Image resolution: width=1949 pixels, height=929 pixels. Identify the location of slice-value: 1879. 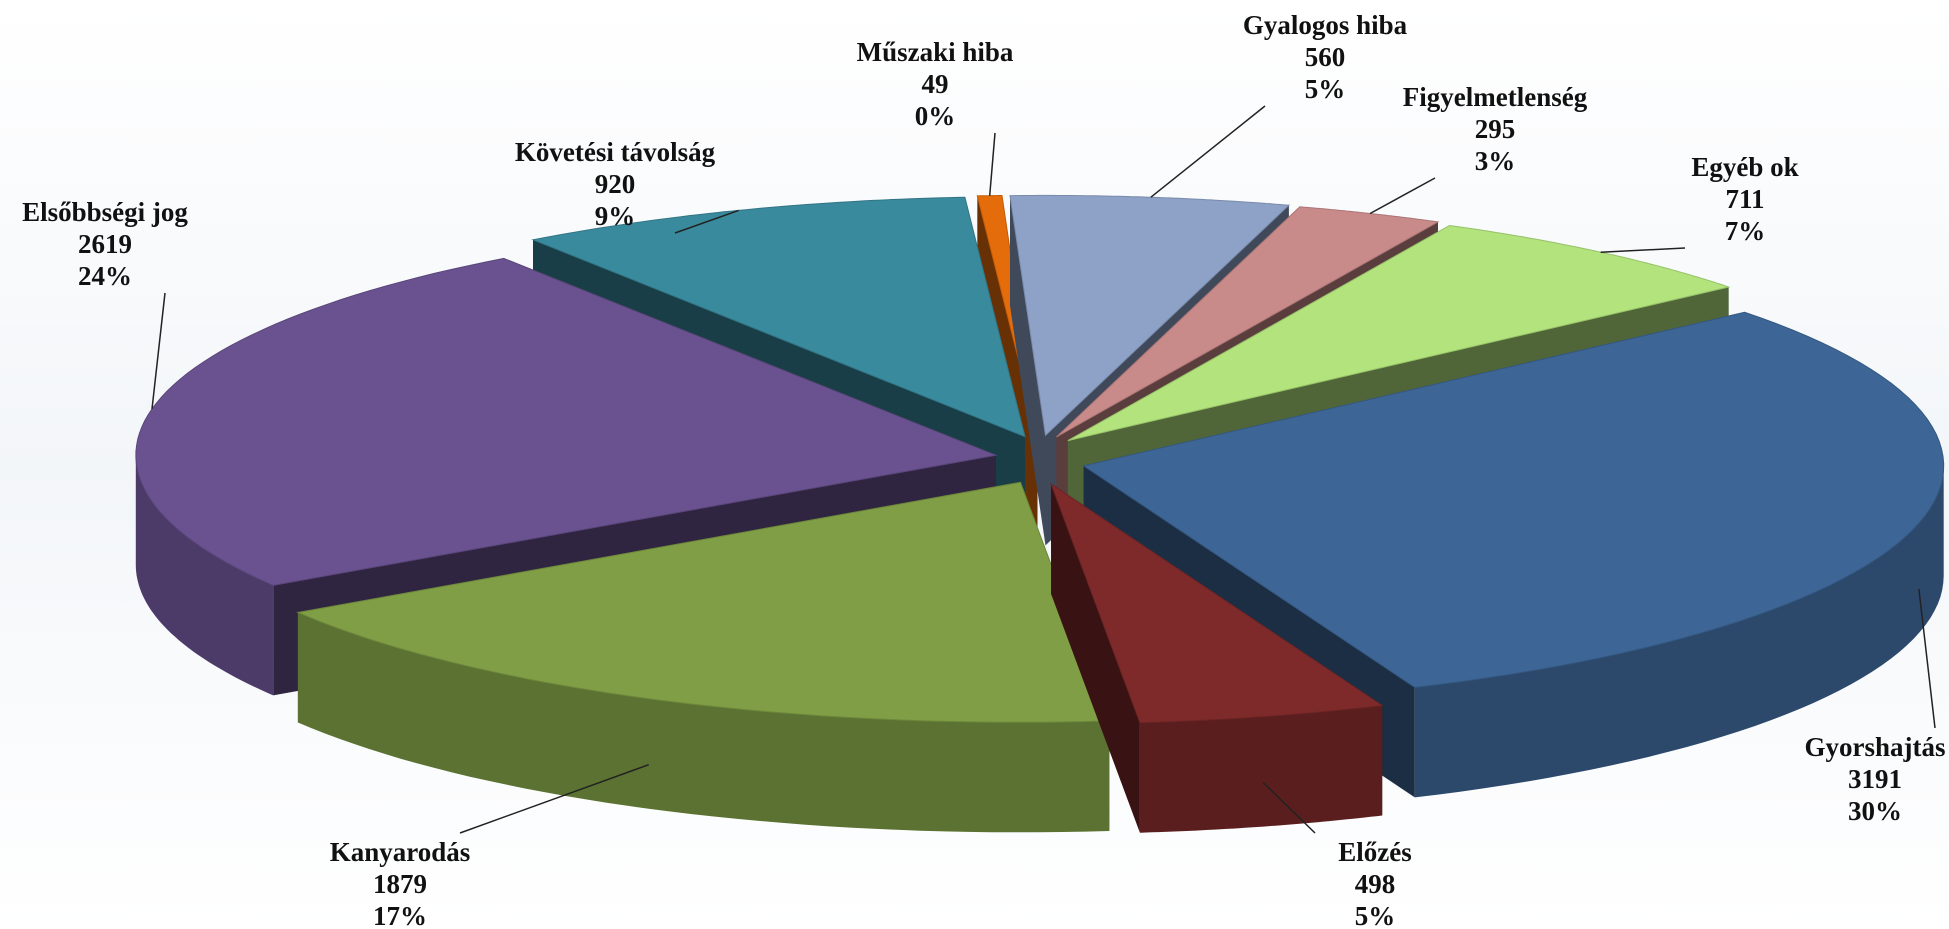
(400, 884).